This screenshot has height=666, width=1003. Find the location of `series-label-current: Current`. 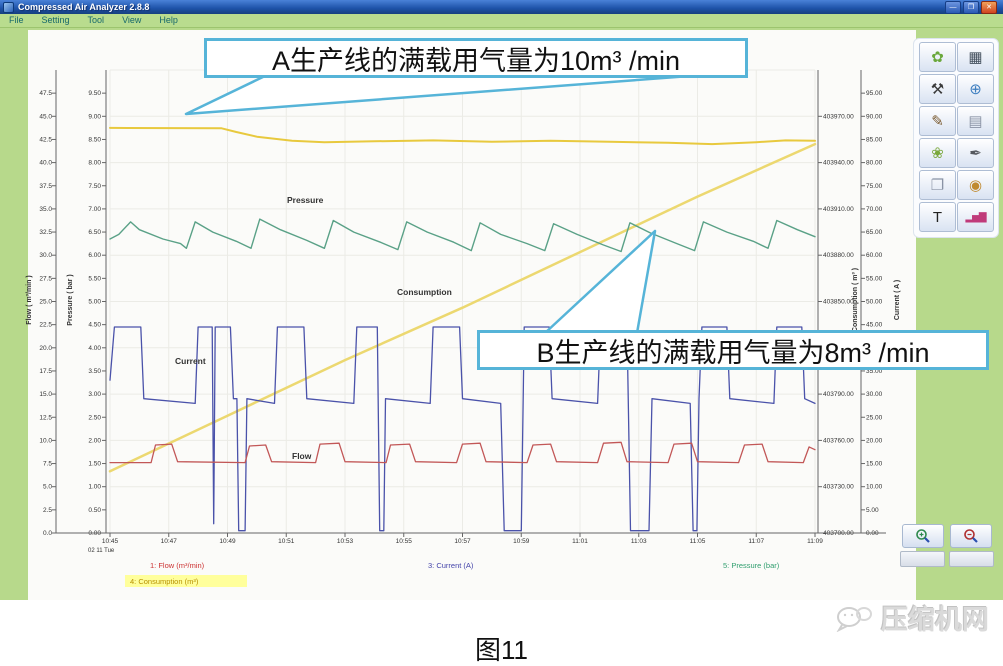

series-label-current: Current is located at coordinates (190, 361).